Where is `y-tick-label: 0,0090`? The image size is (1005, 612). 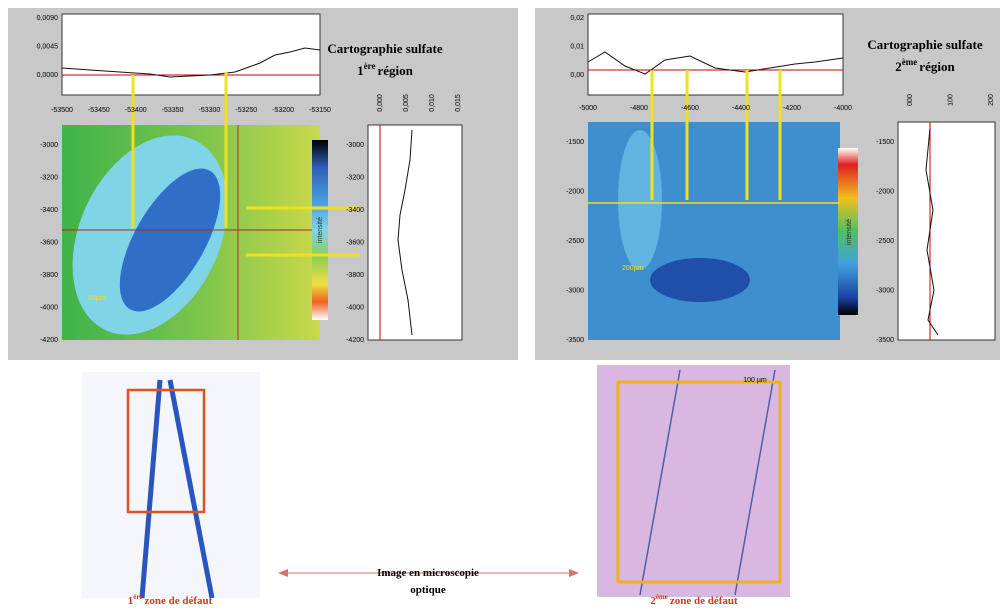
y-tick-label: 0,0090 is located at coordinates (48, 18).